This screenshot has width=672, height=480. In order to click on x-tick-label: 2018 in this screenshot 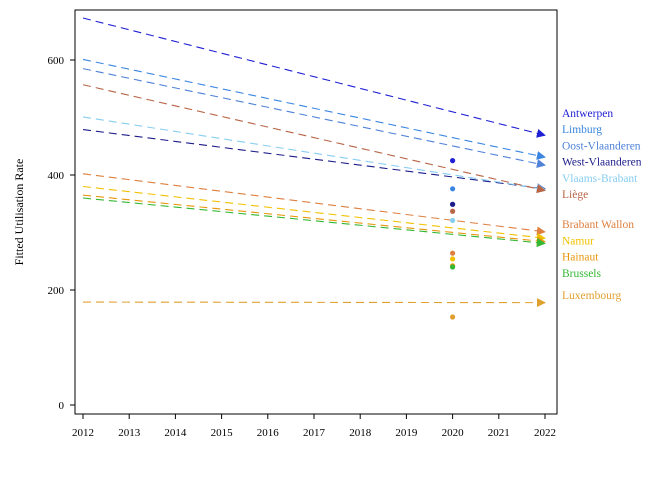, I will do `click(360, 433)`.